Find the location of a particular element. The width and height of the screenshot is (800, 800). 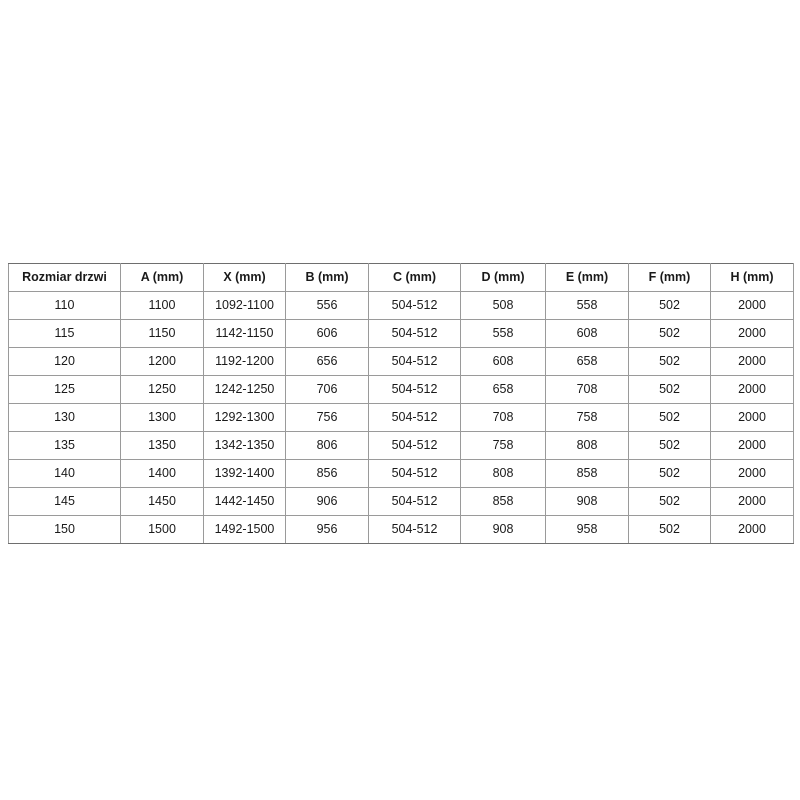

measurement-cell: 556 is located at coordinates (327, 305).